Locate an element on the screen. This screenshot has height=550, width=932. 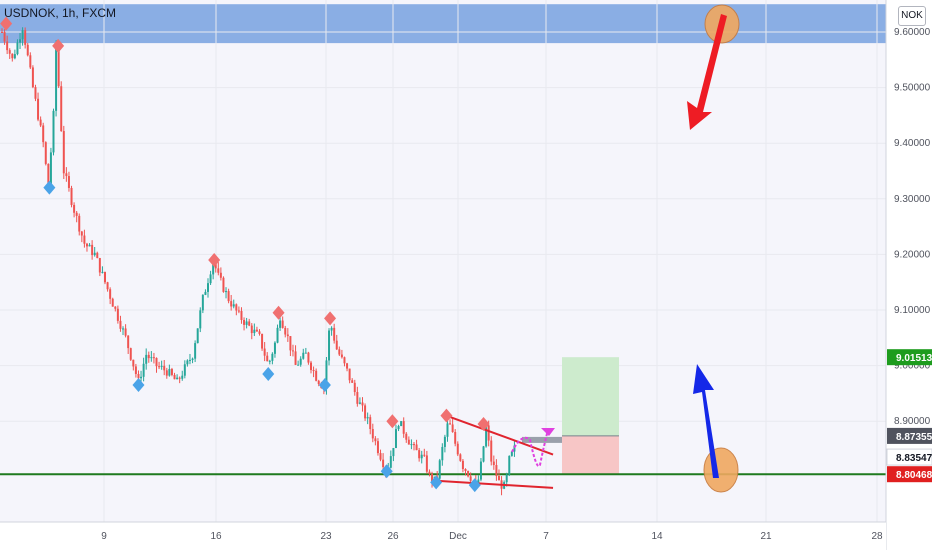
wedge-upper-line is located at coordinates (500, 435).